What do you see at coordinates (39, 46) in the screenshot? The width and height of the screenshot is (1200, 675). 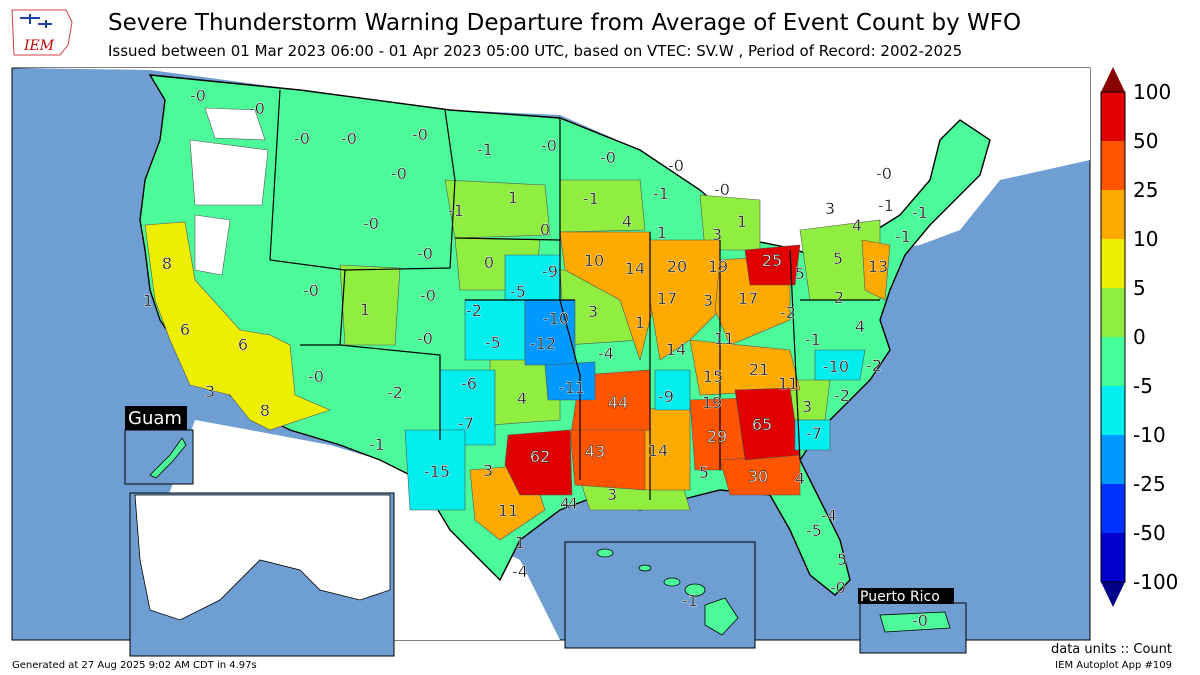 I see `logo-text: IEM` at bounding box center [39, 46].